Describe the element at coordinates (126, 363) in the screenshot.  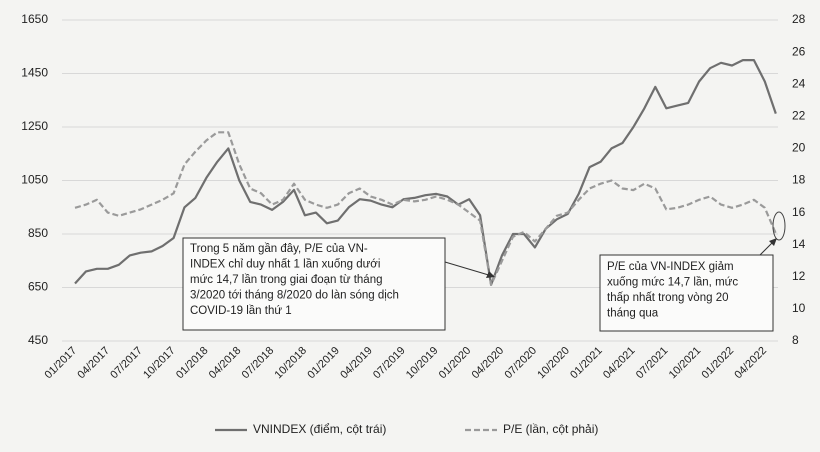
I see `x-tick-label: 07/2017` at that location.